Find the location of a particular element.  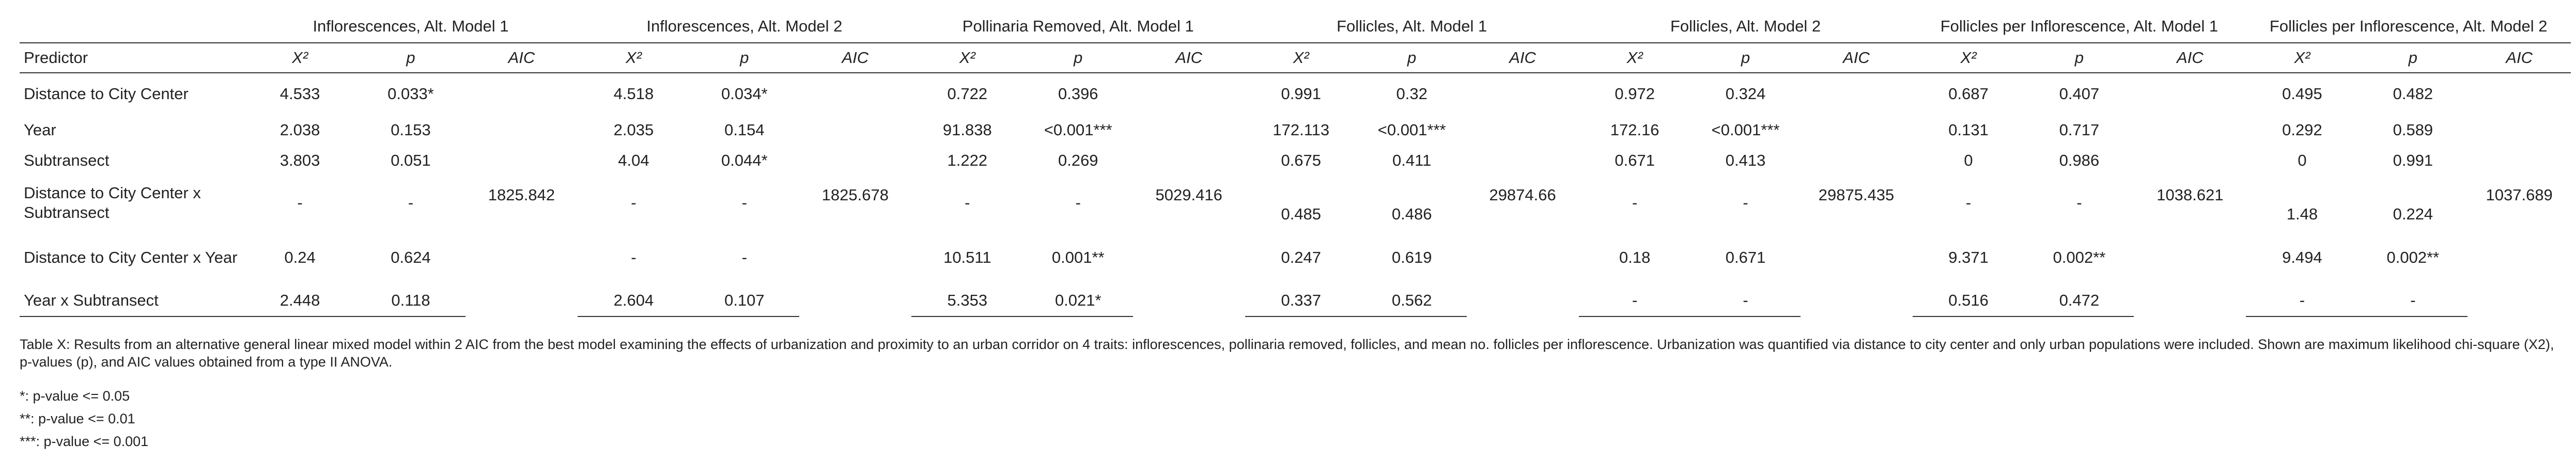

x2-value: 172.113 is located at coordinates (1301, 130).